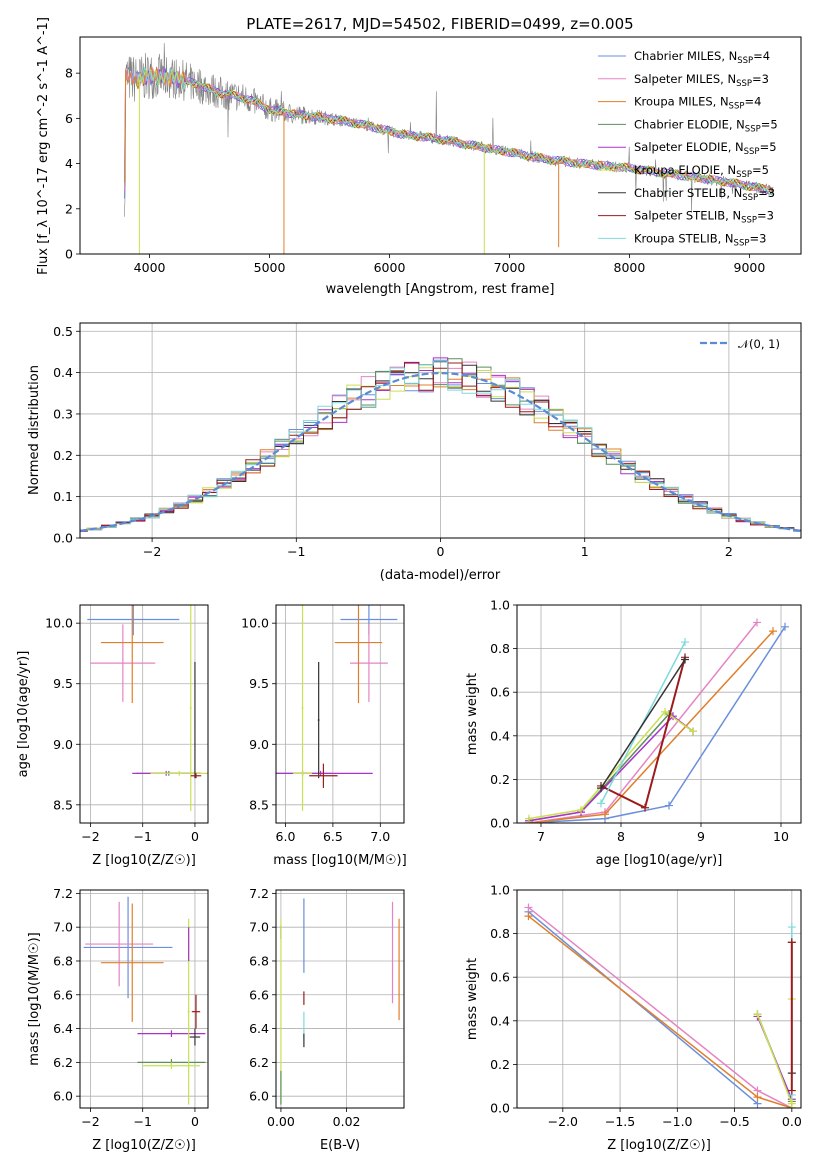 The height and width of the screenshot is (1170, 819). I want to click on mass_age-plot: 6.0 6.5 7.0 8.5 9.0 9.5 10.0, so click(323, 724).